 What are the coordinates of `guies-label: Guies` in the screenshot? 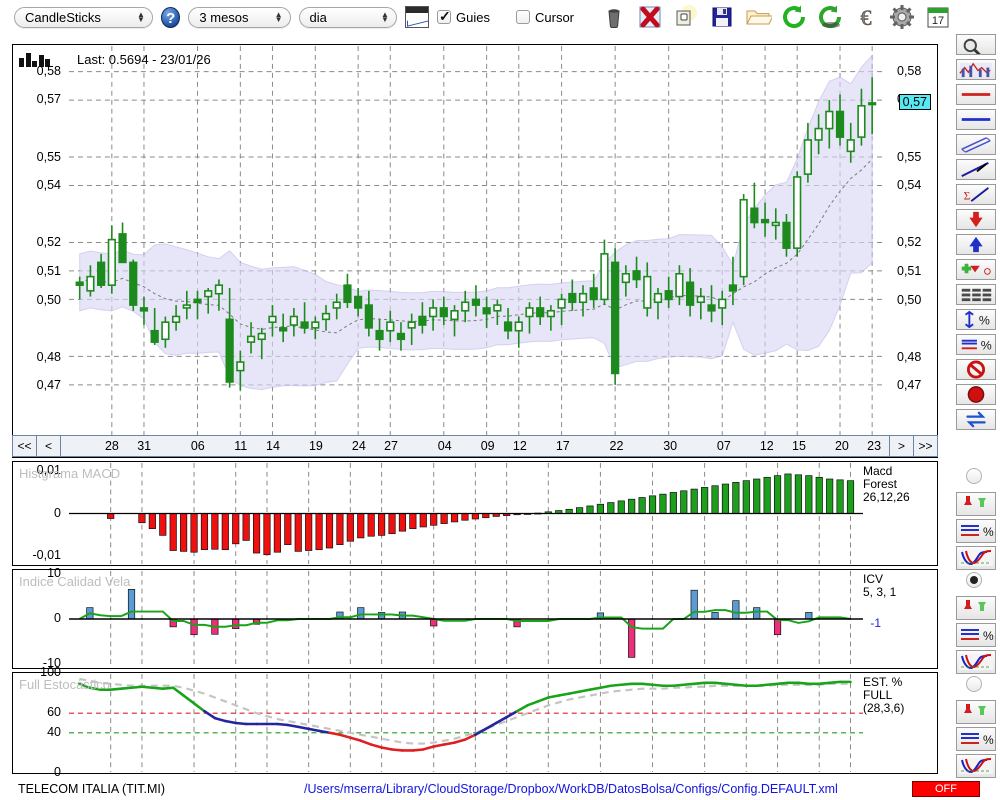 It's located at (473, 17).